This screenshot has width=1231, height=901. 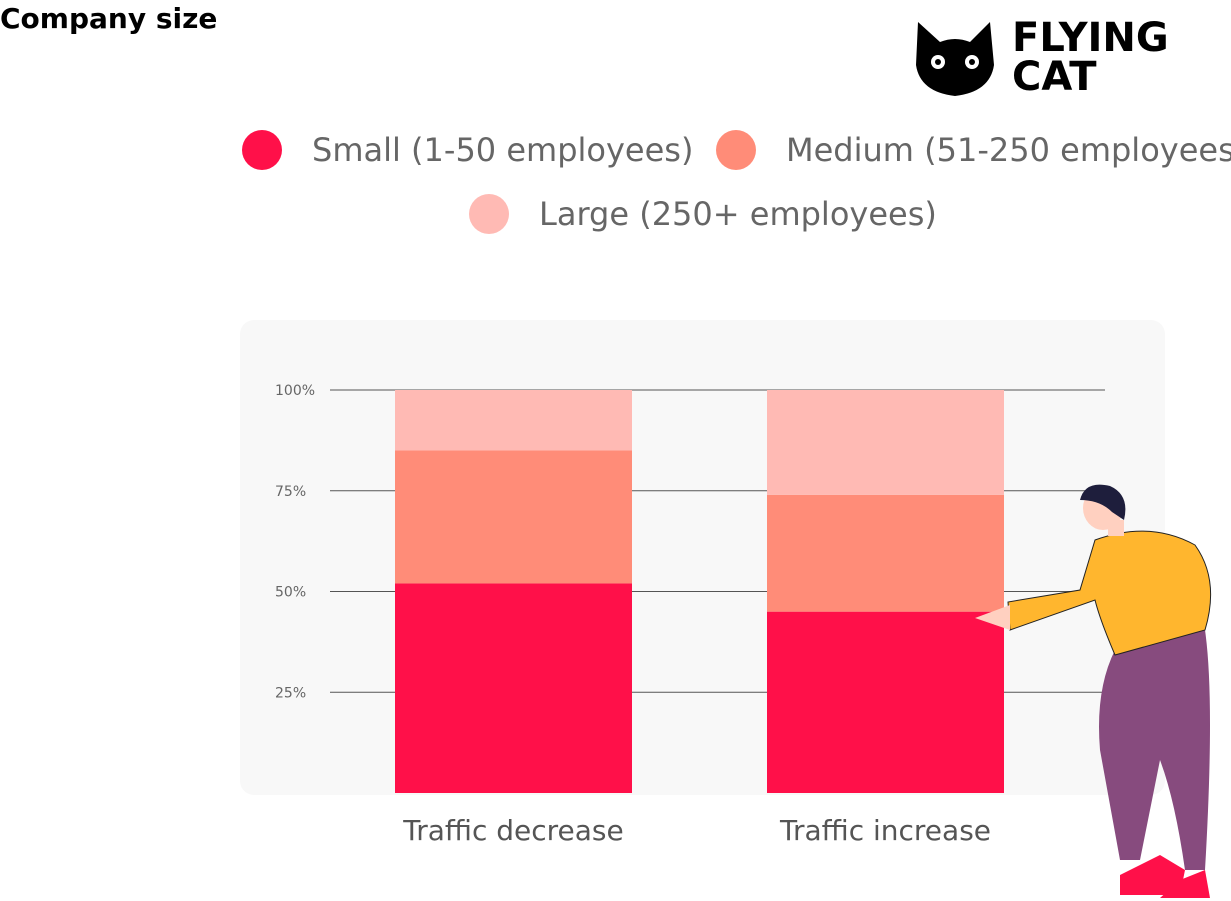 What do you see at coordinates (290, 593) in the screenshot?
I see `y-tick-label: 50%` at bounding box center [290, 593].